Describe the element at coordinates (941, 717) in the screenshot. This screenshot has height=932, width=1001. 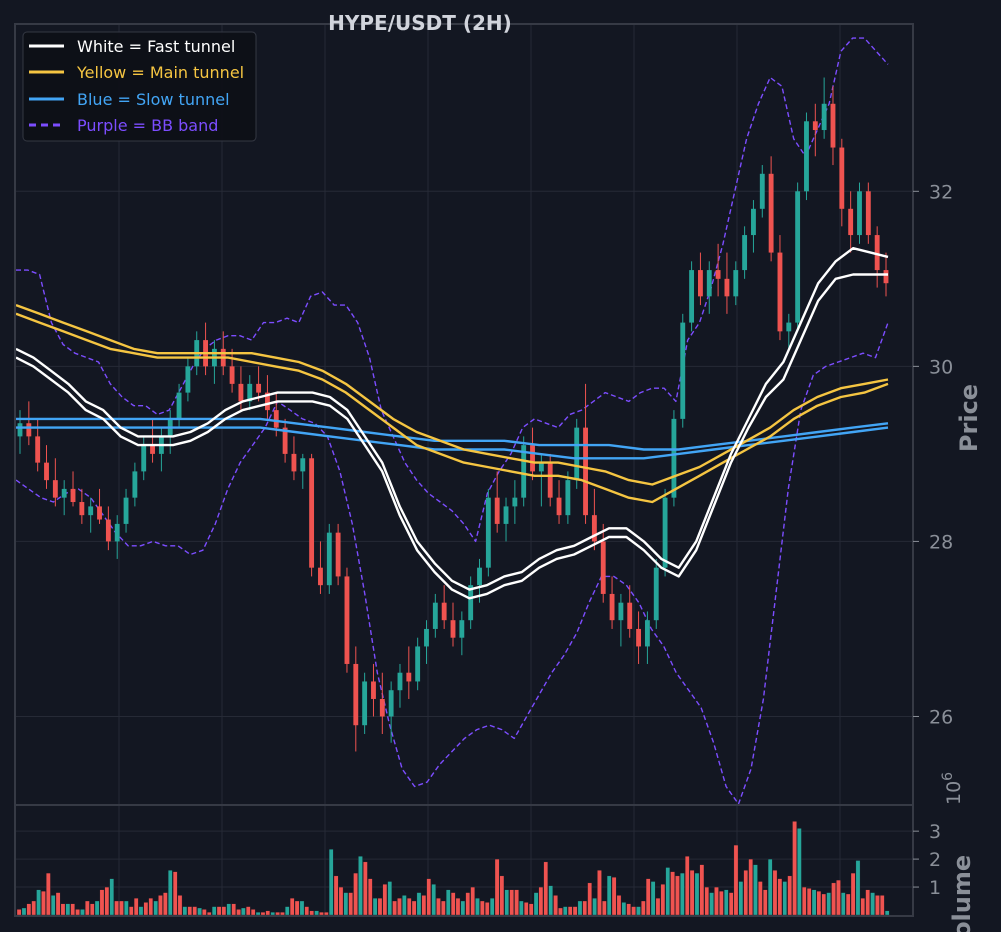
I see `price-tick-26: 26` at that location.